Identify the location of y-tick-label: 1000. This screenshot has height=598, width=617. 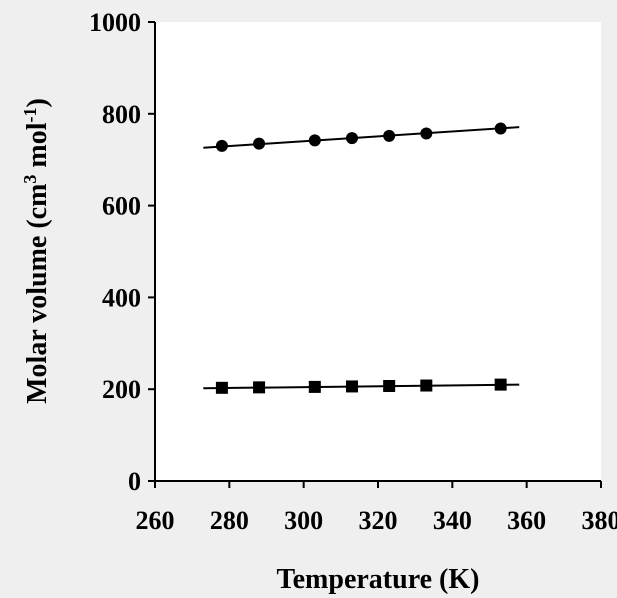
(115, 22).